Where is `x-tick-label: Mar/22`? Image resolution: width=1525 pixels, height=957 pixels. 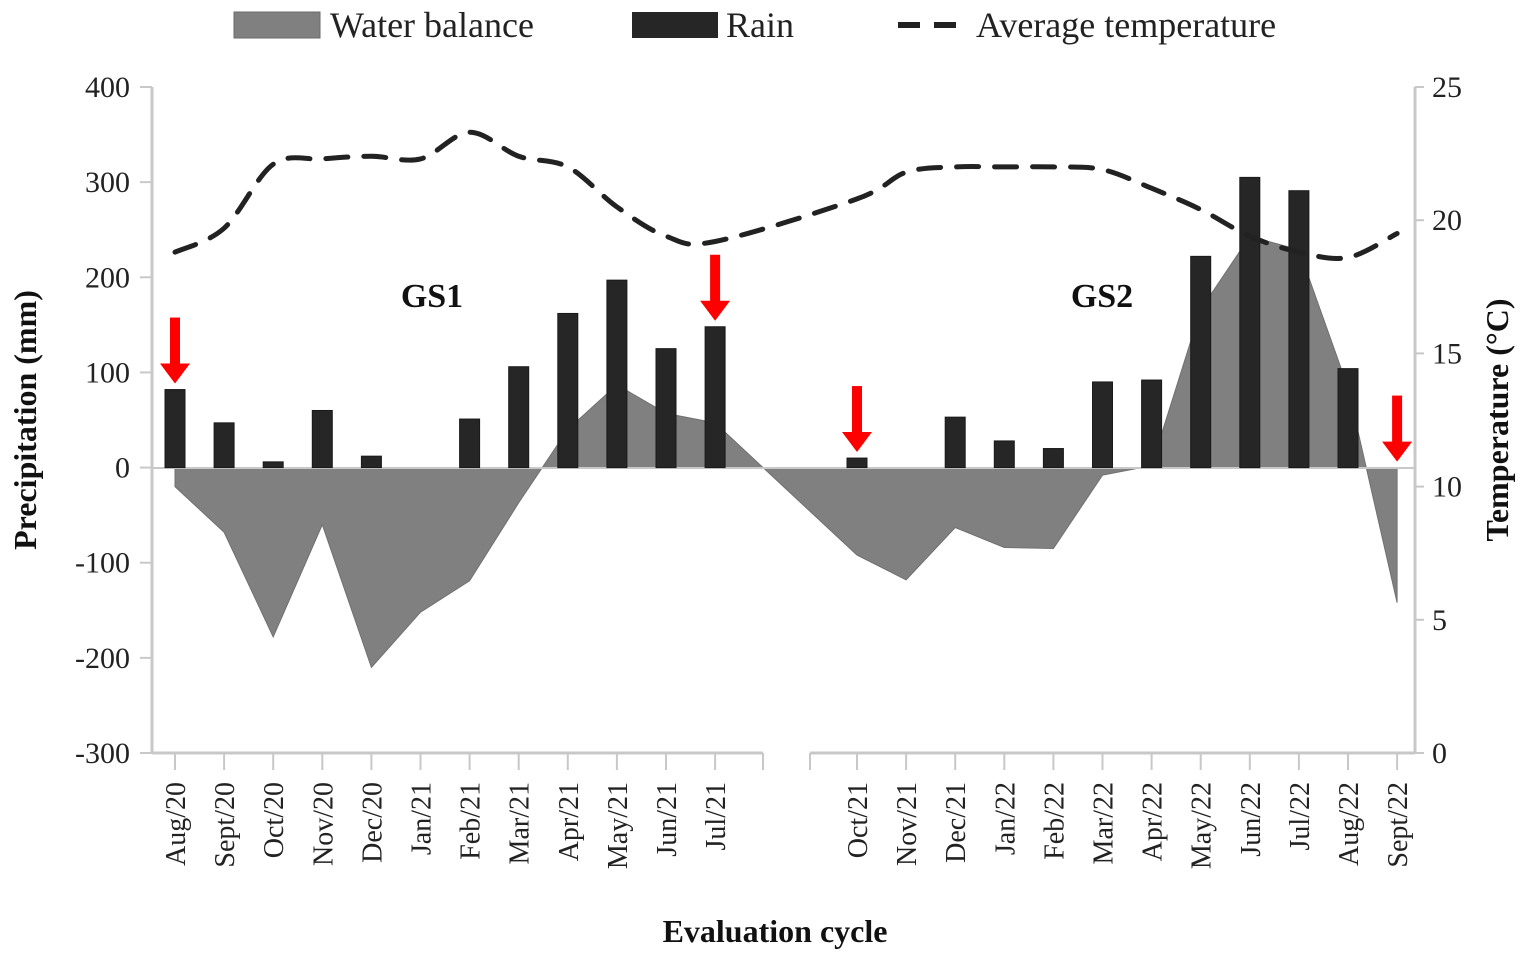 x-tick-label: Mar/22 is located at coordinates (1104, 823).